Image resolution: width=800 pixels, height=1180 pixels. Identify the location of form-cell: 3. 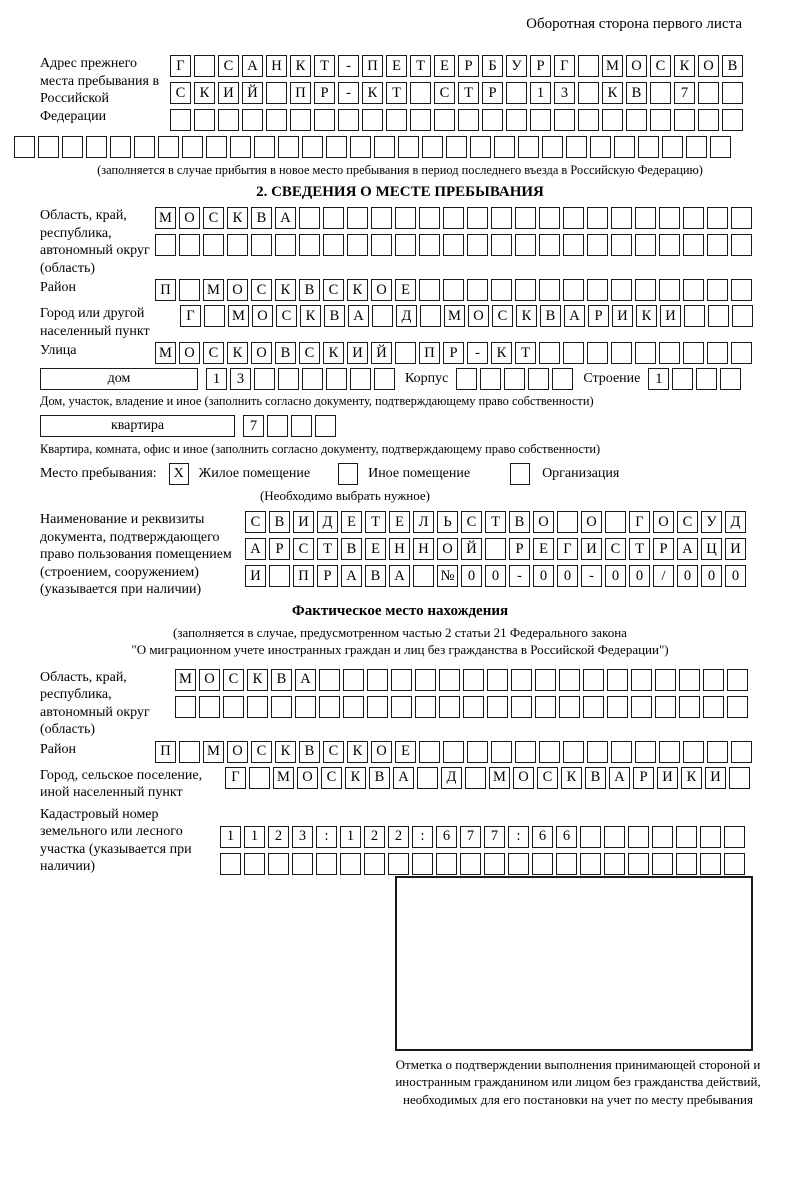
(240, 379).